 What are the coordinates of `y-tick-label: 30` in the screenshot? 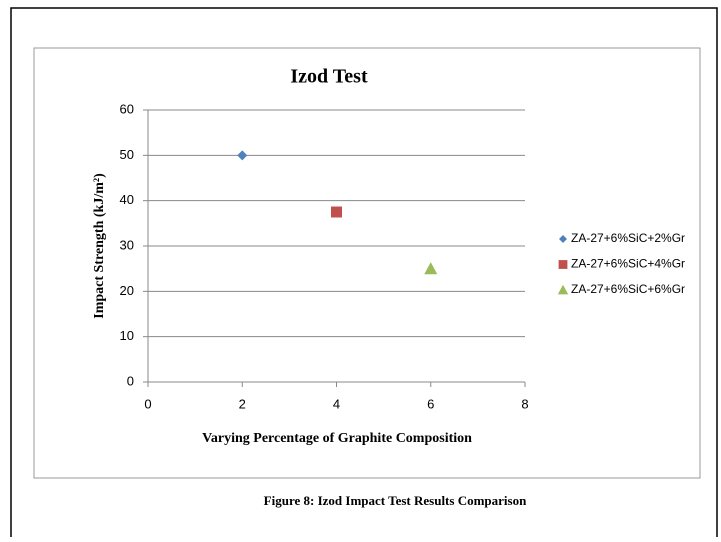 It's located at (127, 244).